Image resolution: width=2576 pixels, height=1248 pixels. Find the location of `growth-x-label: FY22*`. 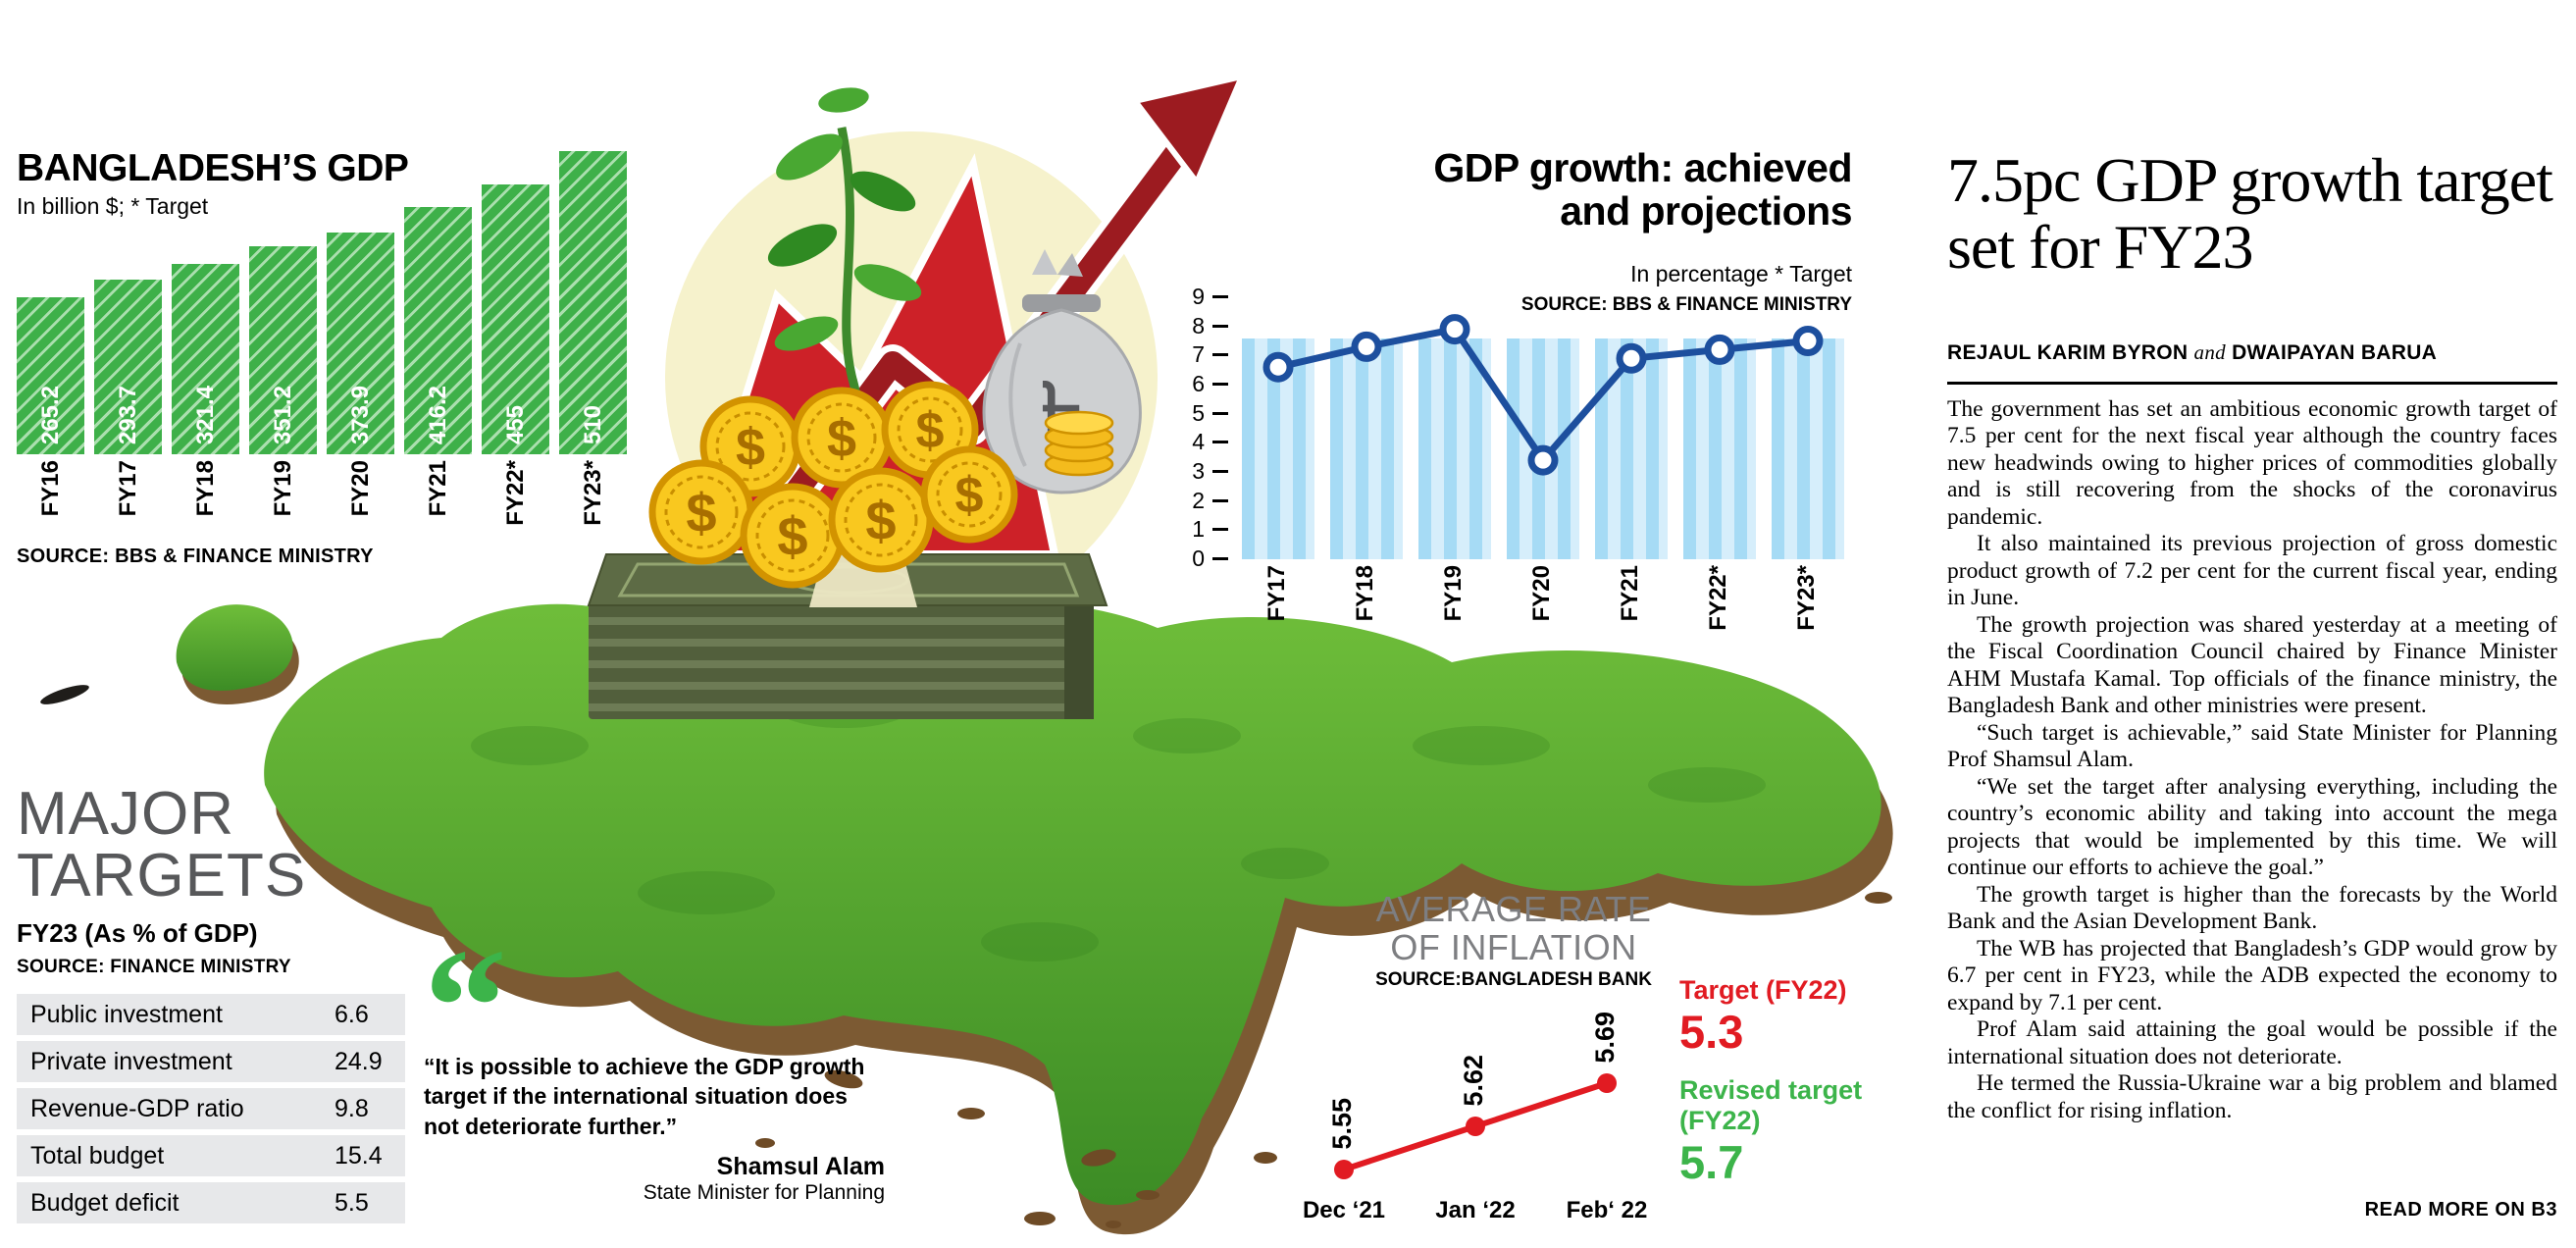

growth-x-label: FY22* is located at coordinates (1718, 601).